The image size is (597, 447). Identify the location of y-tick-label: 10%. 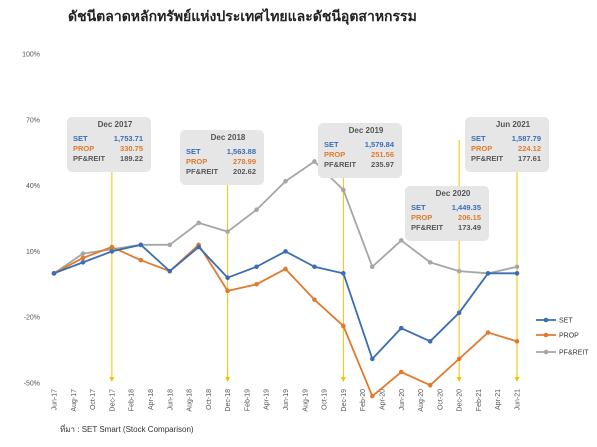
(33, 252).